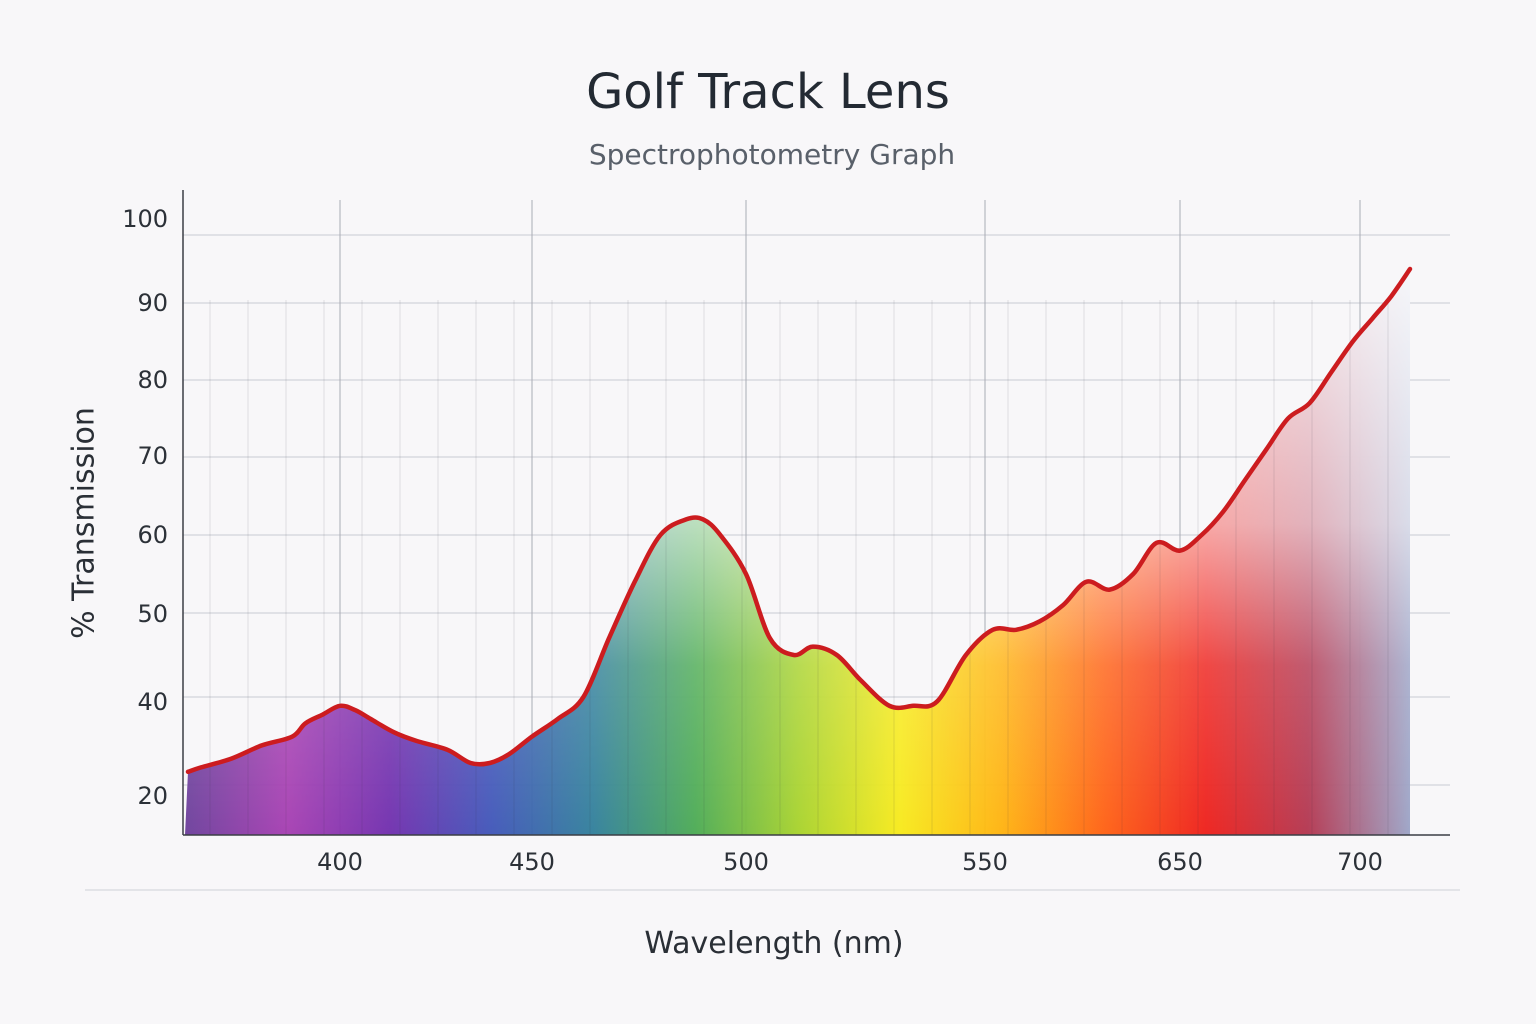 The image size is (1536, 1024). I want to click on y-tick-label: 70, so click(152, 456).